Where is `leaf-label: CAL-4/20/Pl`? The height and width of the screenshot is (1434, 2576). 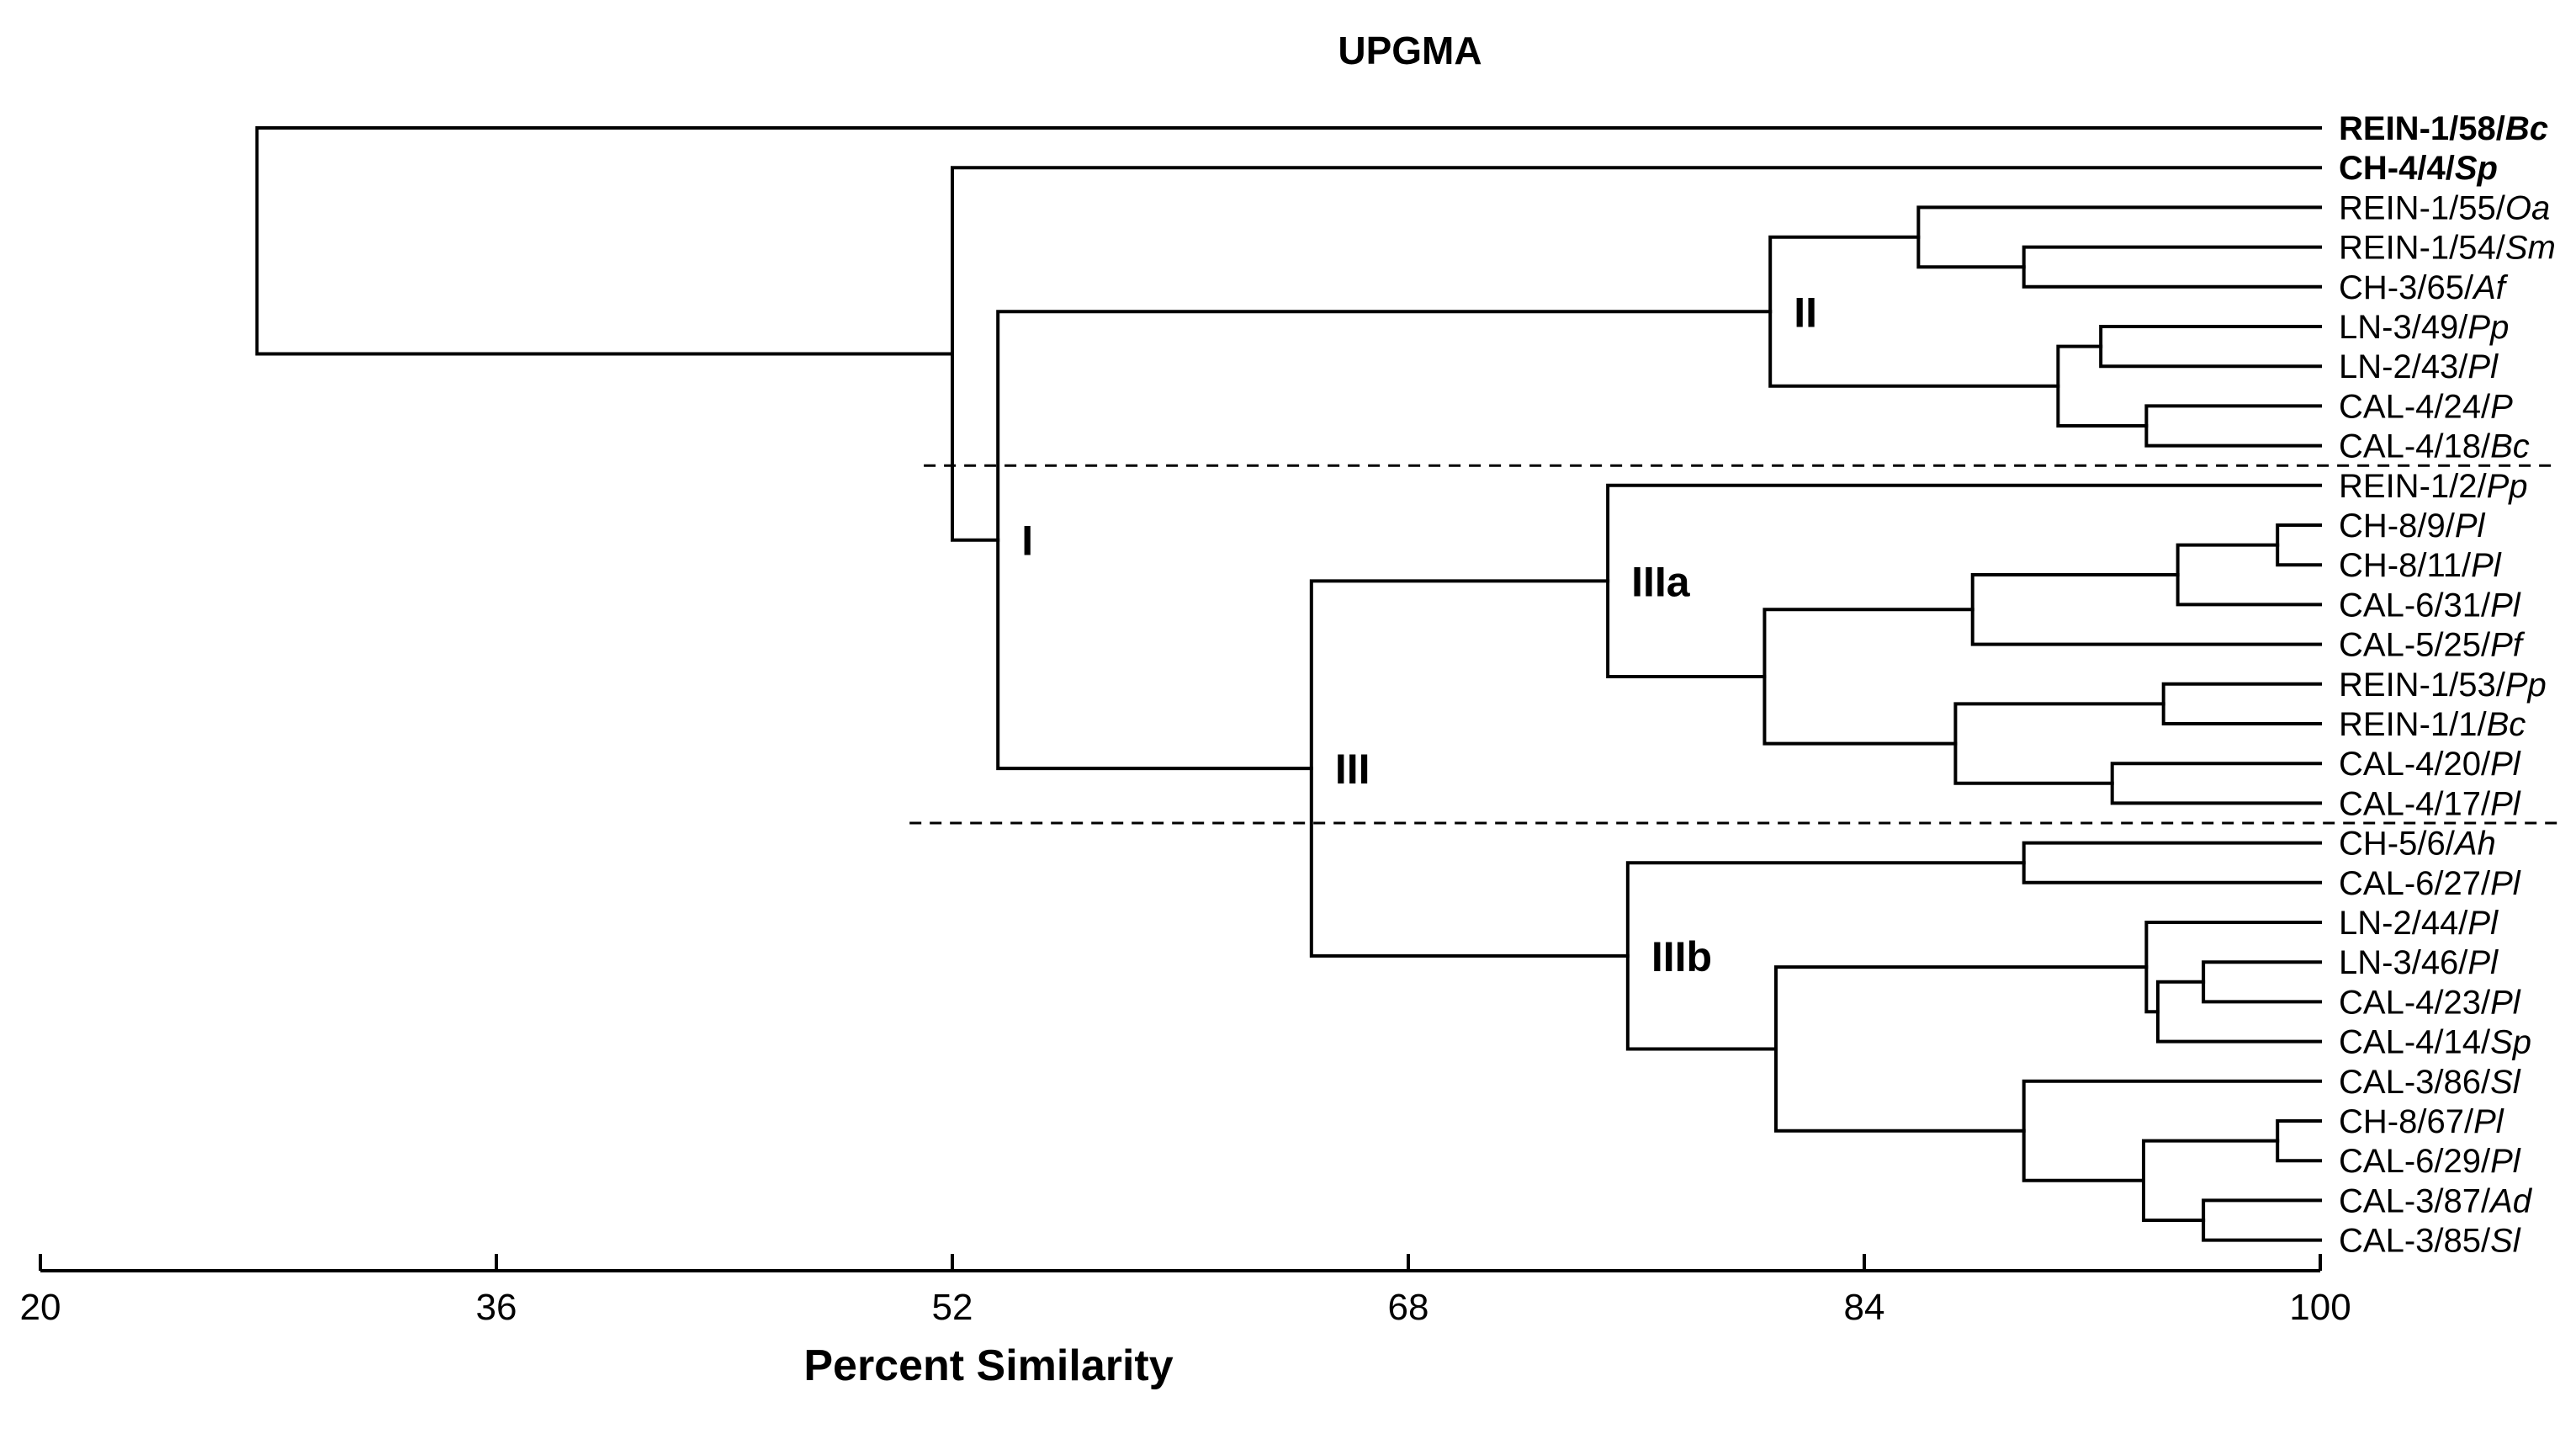 leaf-label: CAL-4/20/Pl is located at coordinates (2430, 764).